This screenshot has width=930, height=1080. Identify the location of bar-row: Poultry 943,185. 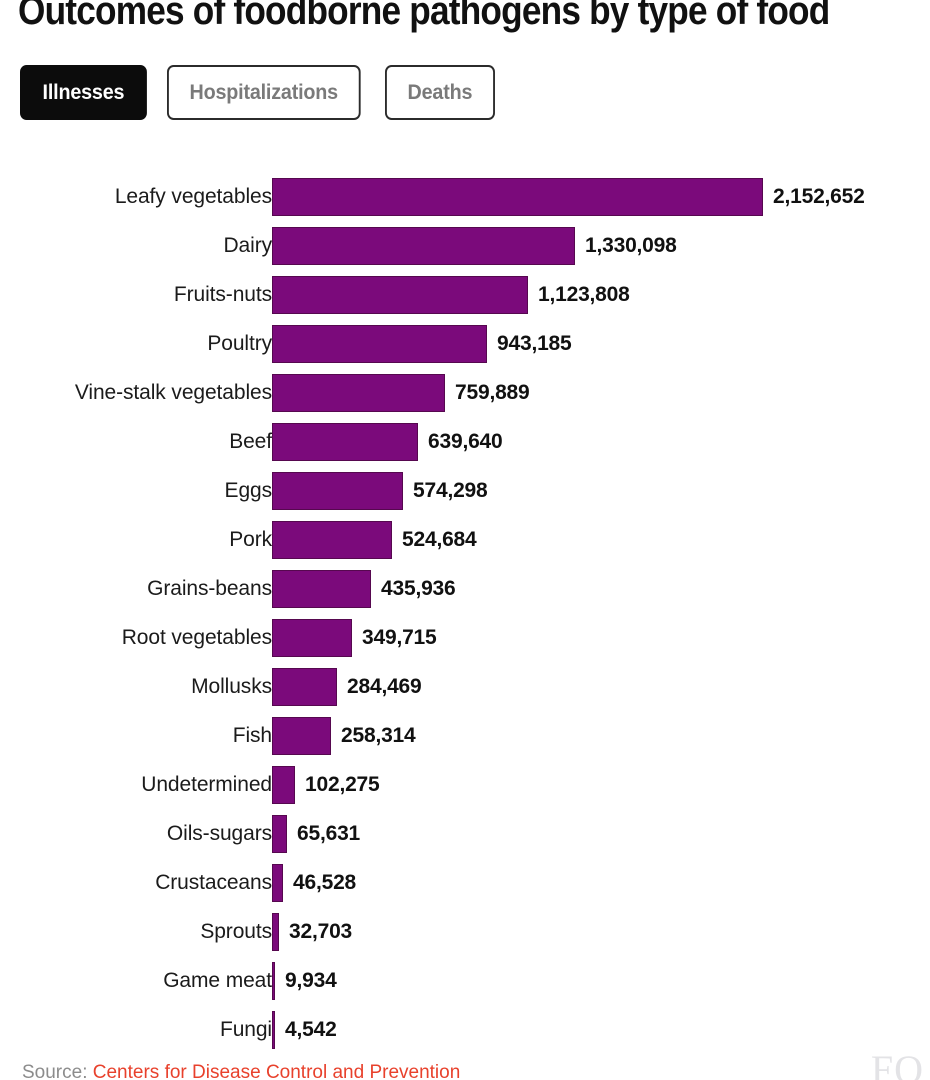
(465, 343).